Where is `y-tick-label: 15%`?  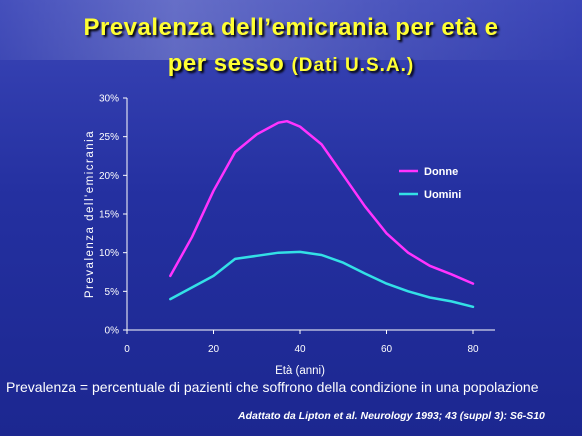
y-tick-label: 15% is located at coordinates (109, 215).